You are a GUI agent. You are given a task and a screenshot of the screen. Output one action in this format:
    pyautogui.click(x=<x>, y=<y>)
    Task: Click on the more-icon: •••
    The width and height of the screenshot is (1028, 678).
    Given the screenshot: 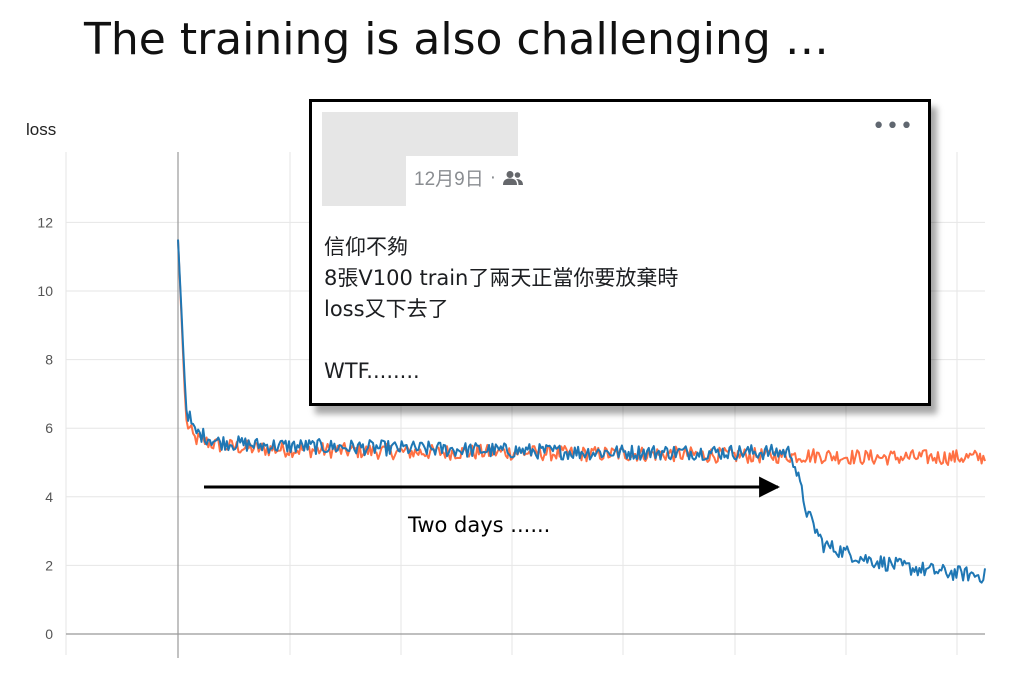 What is the action you would take?
    pyautogui.click(x=893, y=126)
    